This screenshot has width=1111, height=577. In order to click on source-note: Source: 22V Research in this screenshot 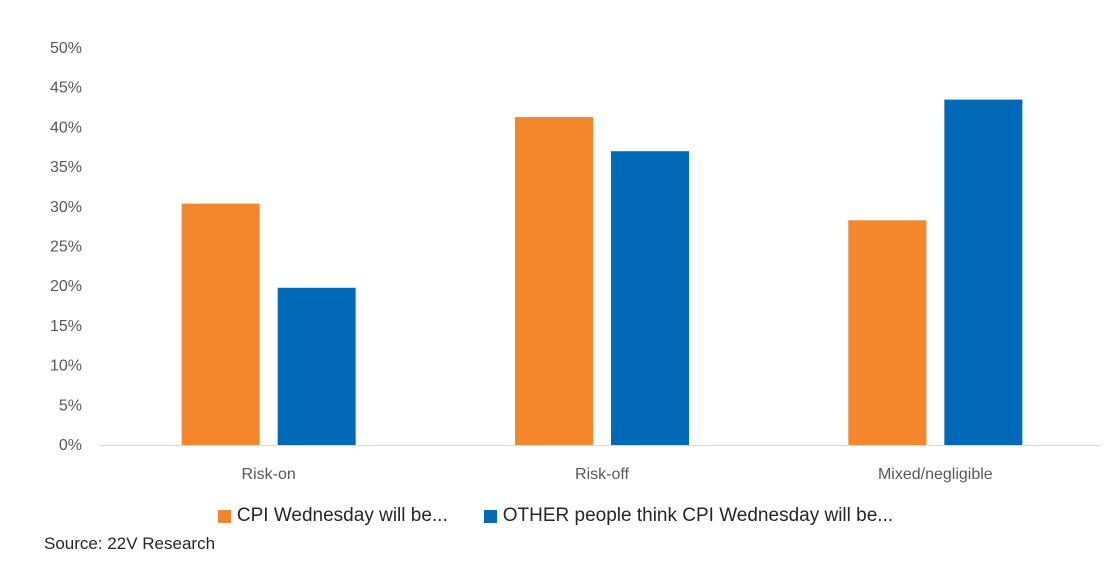, I will do `click(130, 543)`.